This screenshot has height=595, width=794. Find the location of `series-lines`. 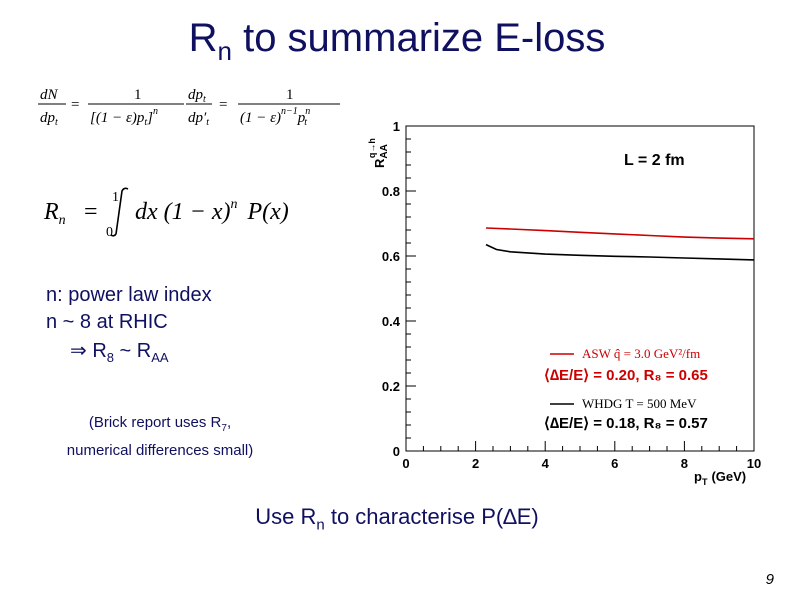

series-lines is located at coordinates (620, 244).